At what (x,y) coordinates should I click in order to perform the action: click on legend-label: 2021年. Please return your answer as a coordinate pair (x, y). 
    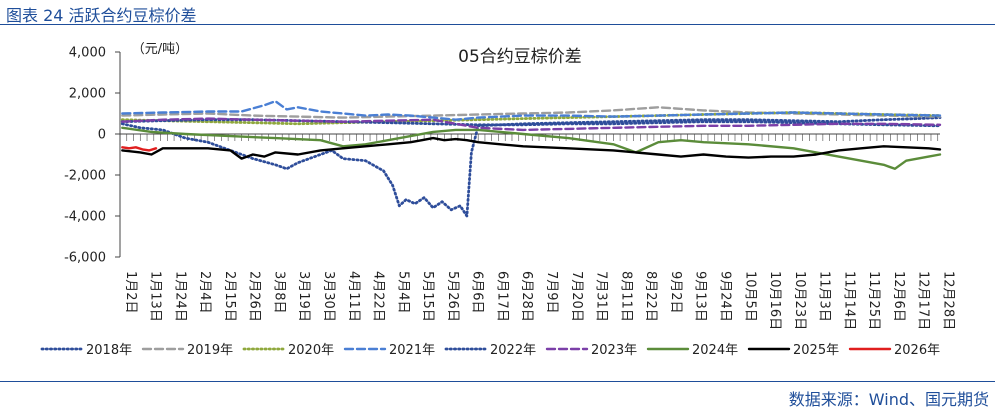
    Looking at the image, I should click on (412, 350).